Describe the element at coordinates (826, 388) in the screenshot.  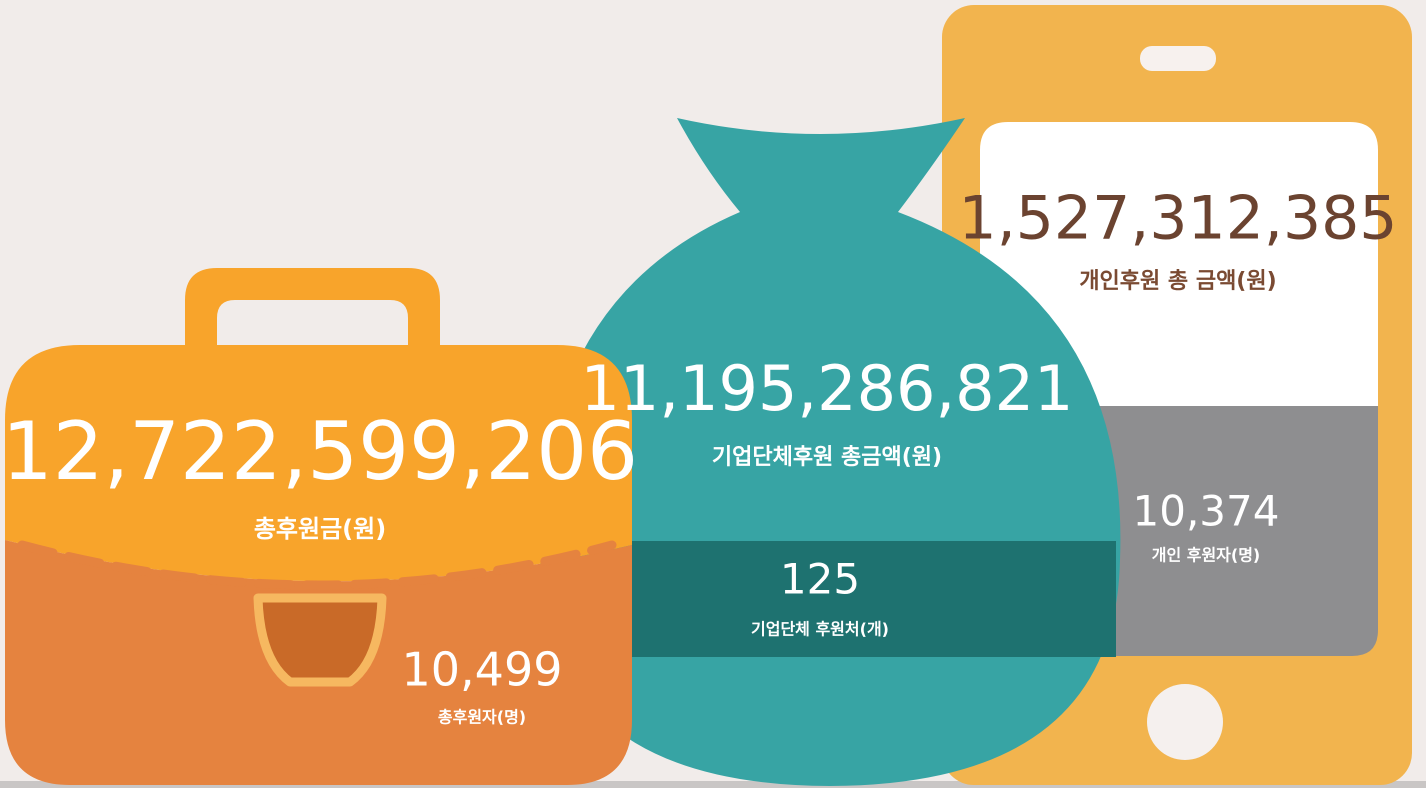
I see `corporate-amount: 11,195,286,821` at that location.